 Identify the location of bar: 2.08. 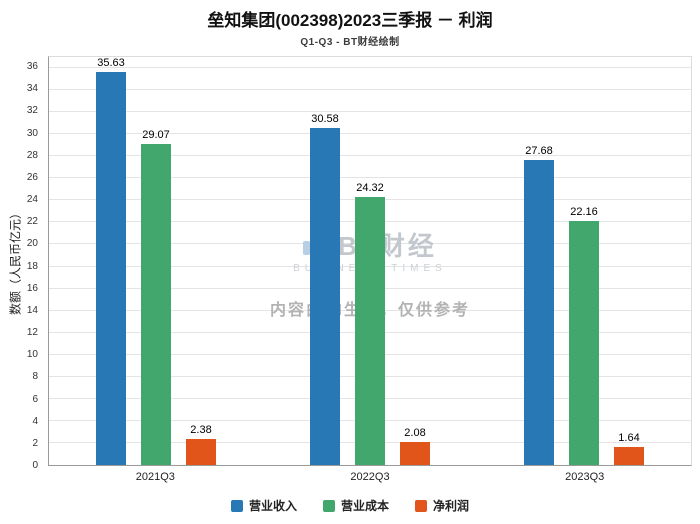
(415, 446).